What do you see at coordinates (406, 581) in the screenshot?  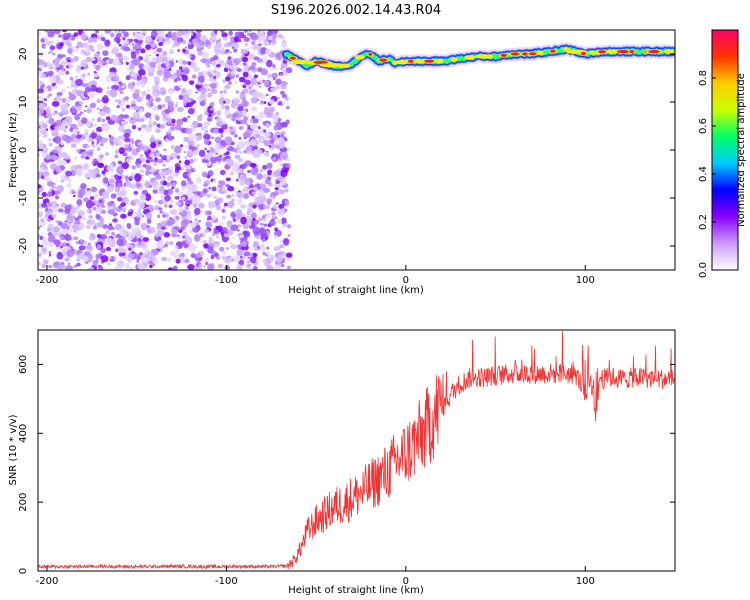 I see `x-tick-label: 0` at bounding box center [406, 581].